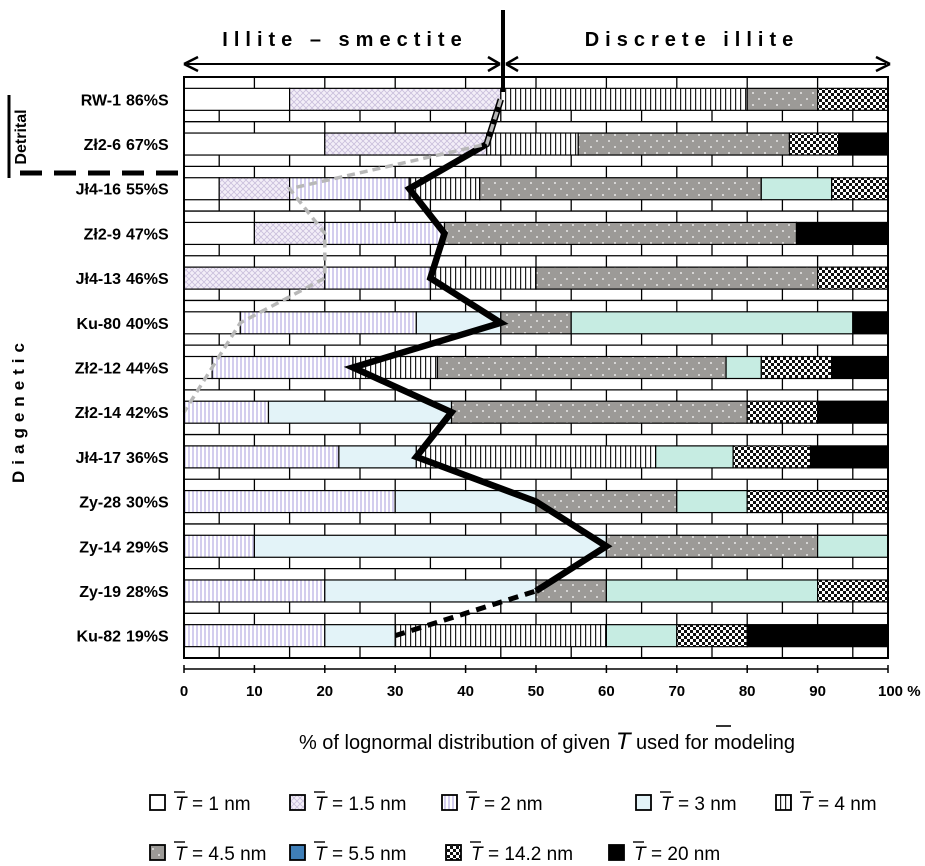  I want to click on legend-label: = 20 nm, so click(685, 854).